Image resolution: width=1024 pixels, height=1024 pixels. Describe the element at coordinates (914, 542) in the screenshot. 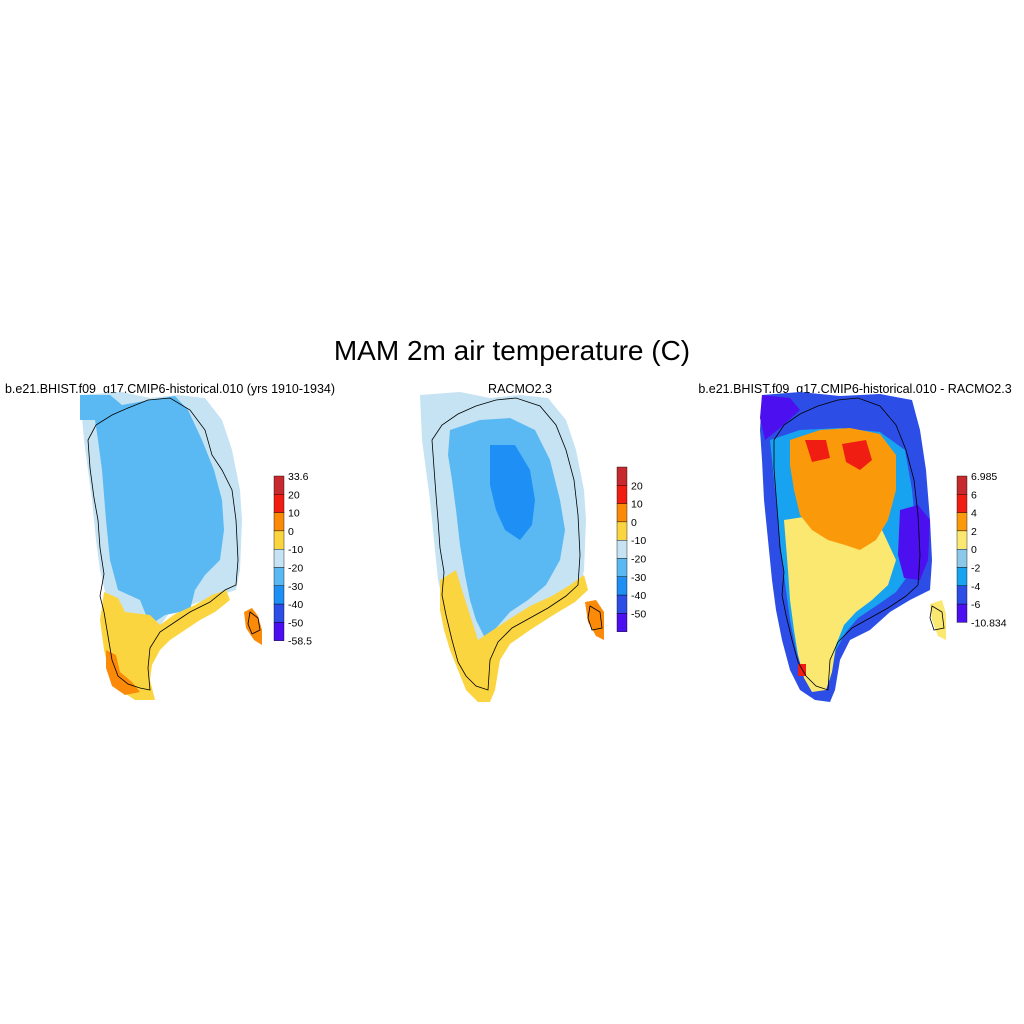

I see `panel-3-field-minus6-east` at that location.